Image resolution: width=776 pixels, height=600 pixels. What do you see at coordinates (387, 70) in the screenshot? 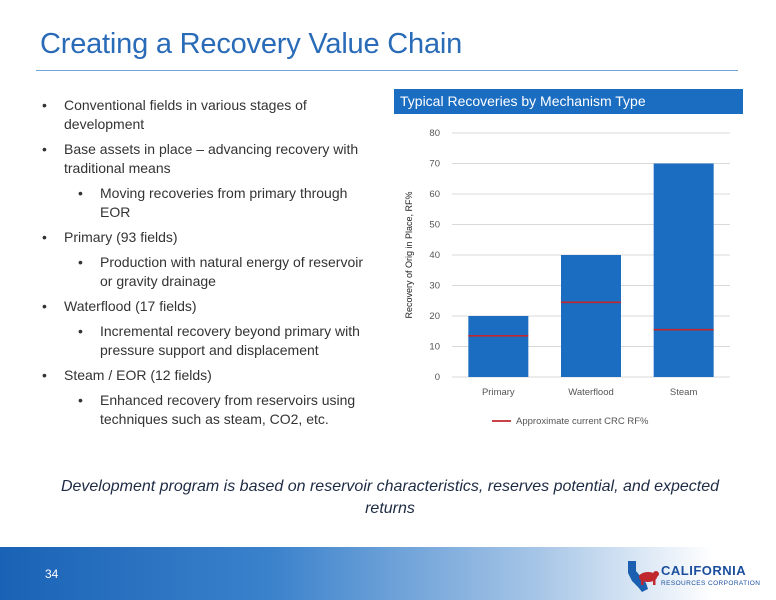
I see `title-divider` at bounding box center [387, 70].